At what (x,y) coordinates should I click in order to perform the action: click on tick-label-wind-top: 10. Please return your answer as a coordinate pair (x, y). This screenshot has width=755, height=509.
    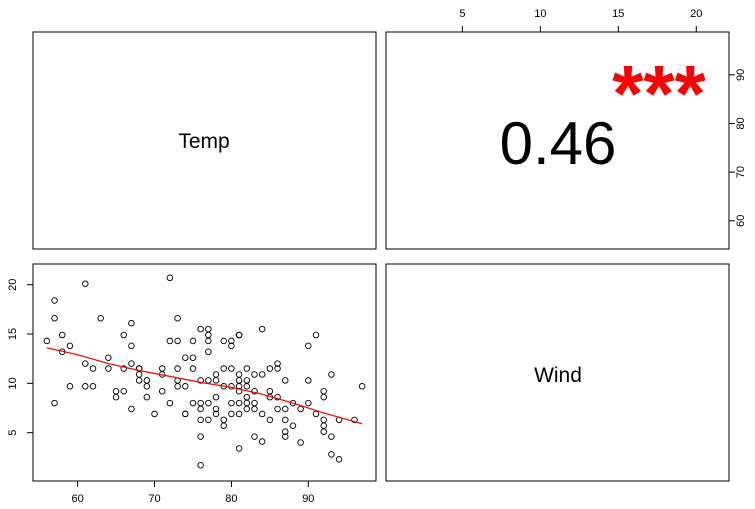
    Looking at the image, I should click on (540, 14).